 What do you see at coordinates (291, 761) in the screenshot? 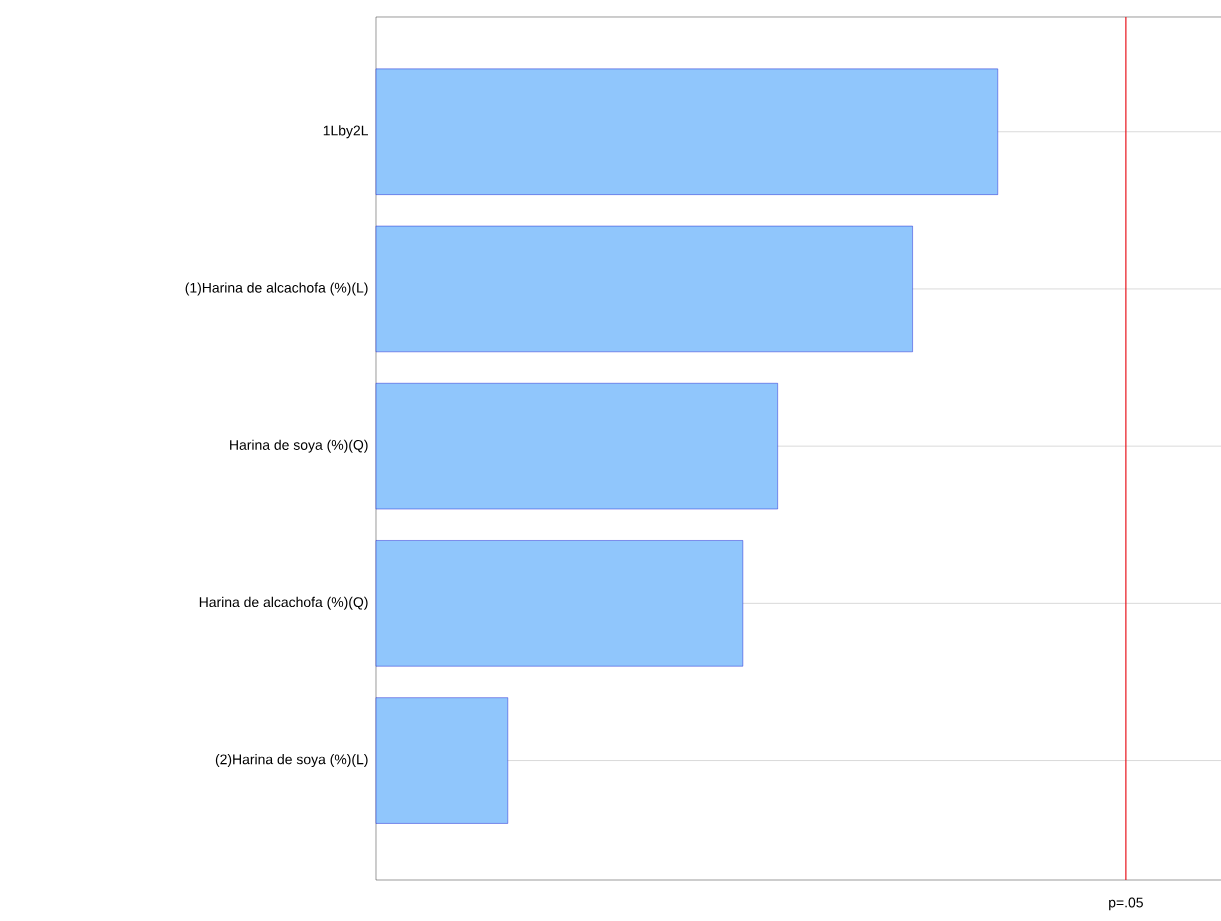
I see `y-tick-label: (2)Harina de soya (%)(L)` at bounding box center [291, 761].